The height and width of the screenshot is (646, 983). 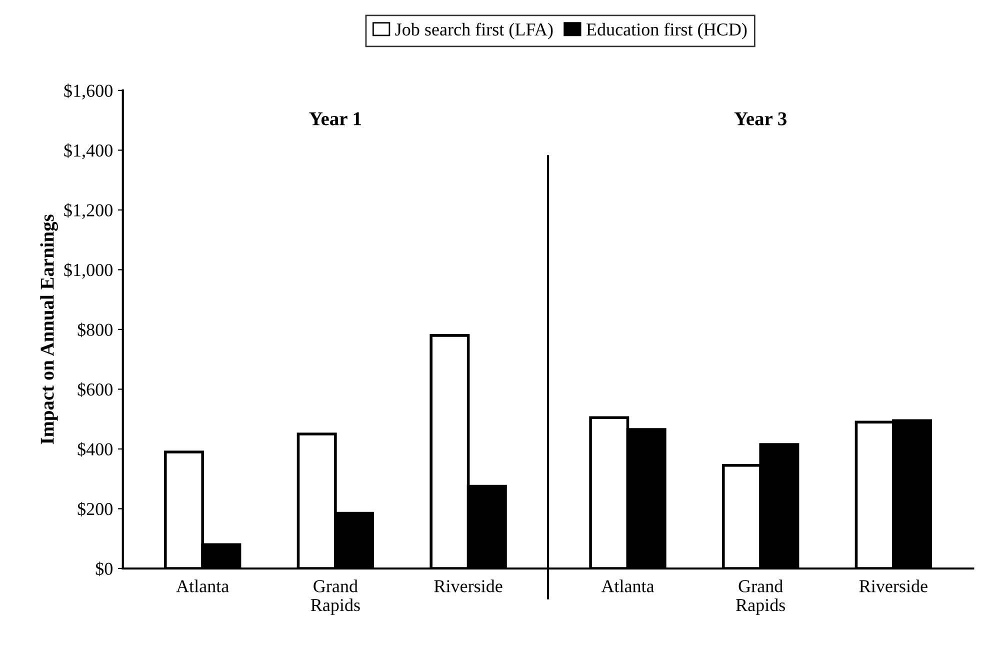 What do you see at coordinates (760, 119) in the screenshot?
I see `text: Year 3` at bounding box center [760, 119].